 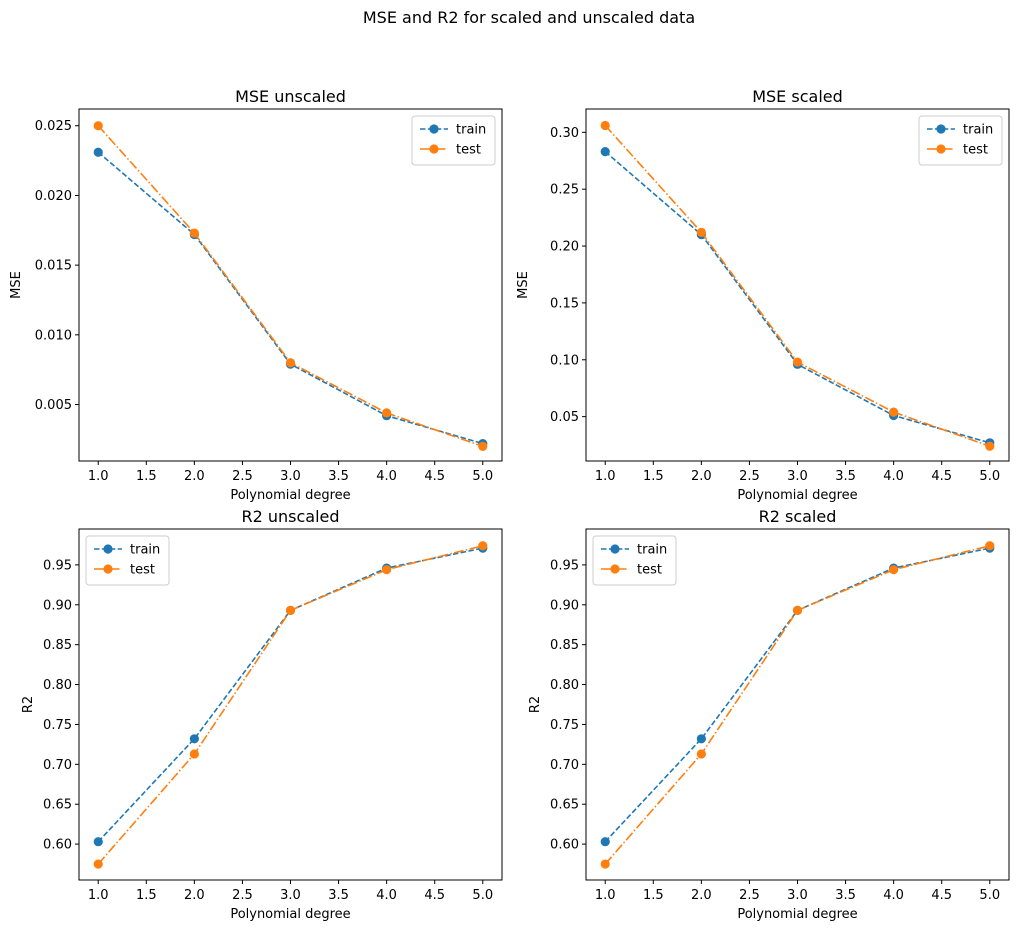 I want to click on r2-scaled-x-tick-label: 4.0, so click(x=893, y=895).